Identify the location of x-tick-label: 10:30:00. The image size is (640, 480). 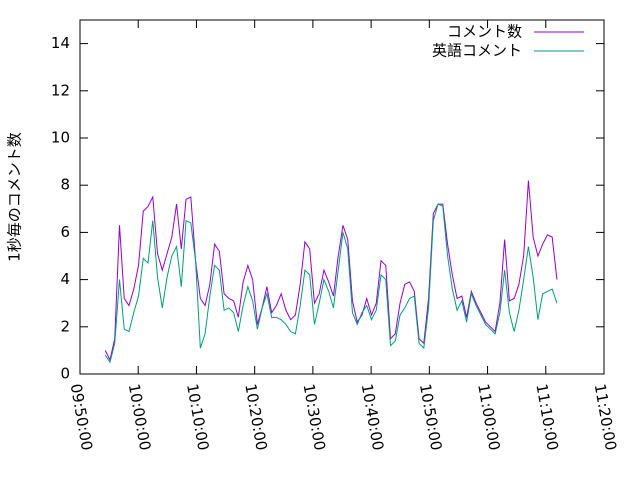
(314, 416).